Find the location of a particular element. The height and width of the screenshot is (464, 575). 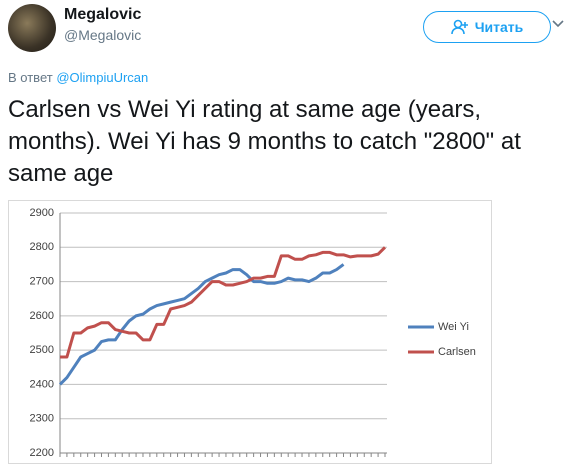

y-tick-label: 2400 is located at coordinates (42, 384).